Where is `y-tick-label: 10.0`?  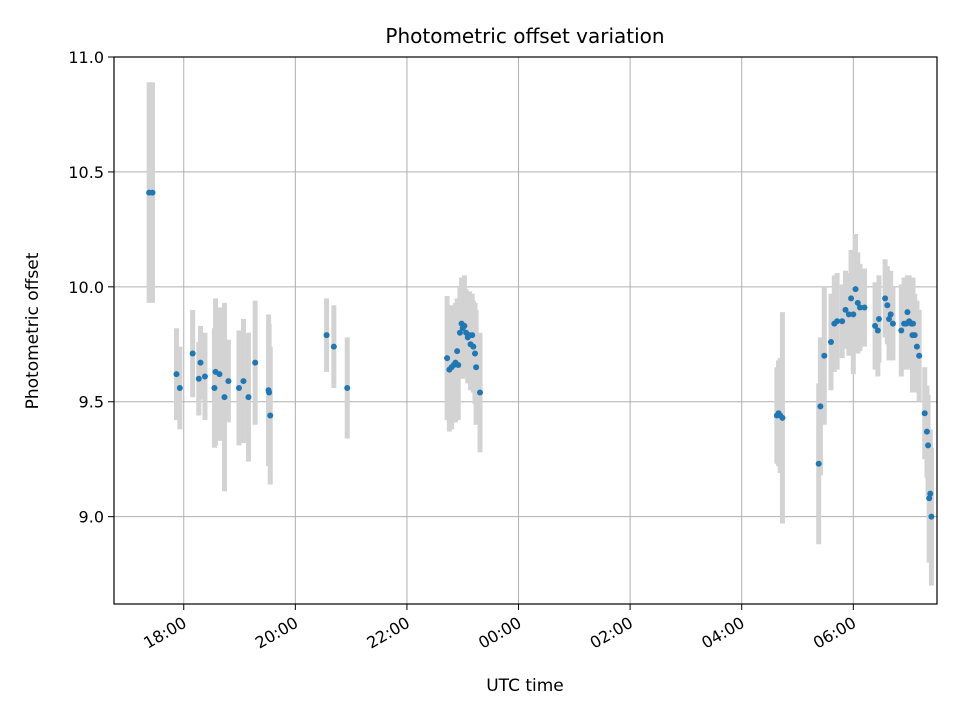
y-tick-label: 10.0 is located at coordinates (86, 287).